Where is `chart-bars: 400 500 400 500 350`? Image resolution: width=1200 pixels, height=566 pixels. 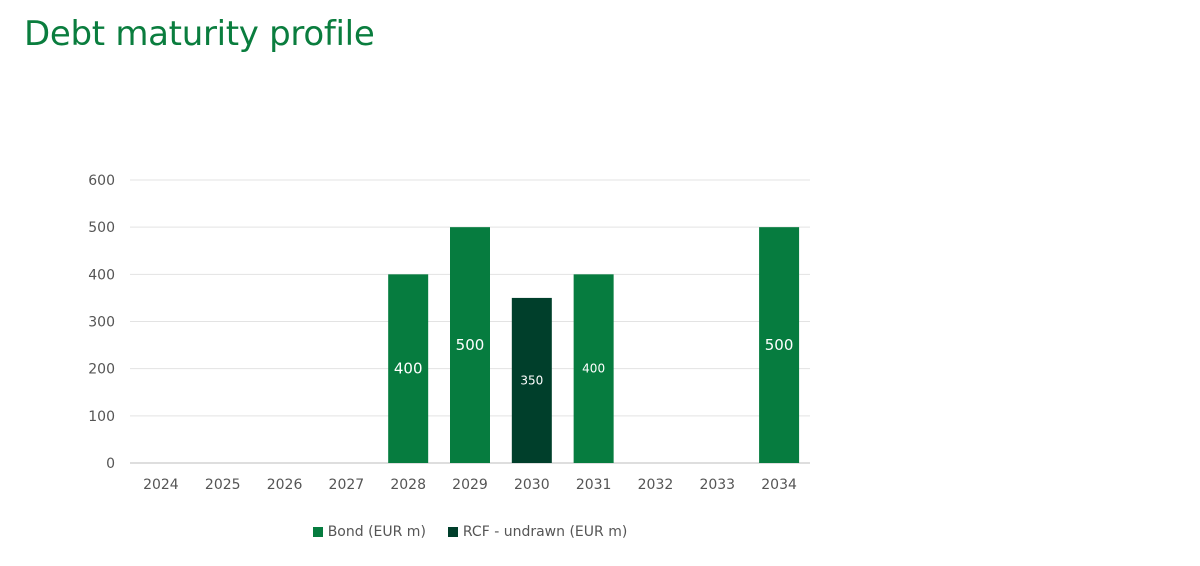
chart-bars: 400 500 400 500 350 is located at coordinates (594, 345).